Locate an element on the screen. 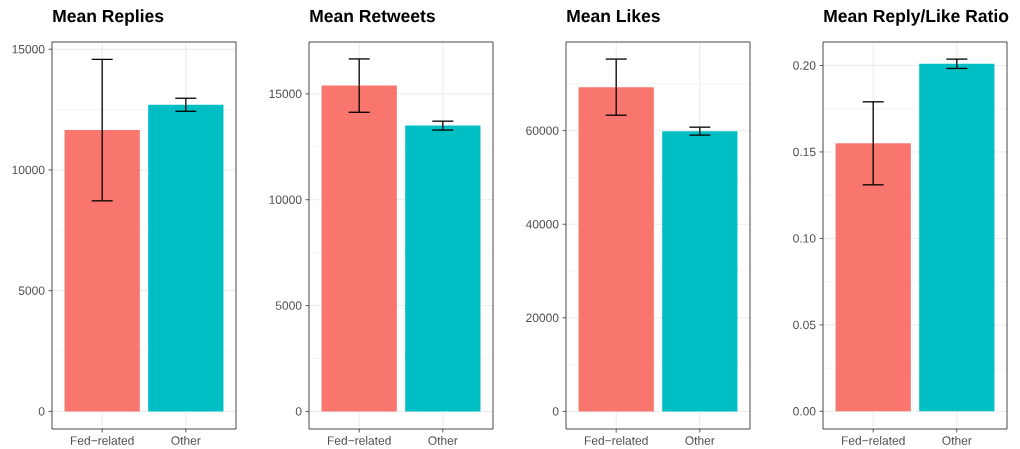  chart-title: Mean Reply/Like Ratio is located at coordinates (916, 17).